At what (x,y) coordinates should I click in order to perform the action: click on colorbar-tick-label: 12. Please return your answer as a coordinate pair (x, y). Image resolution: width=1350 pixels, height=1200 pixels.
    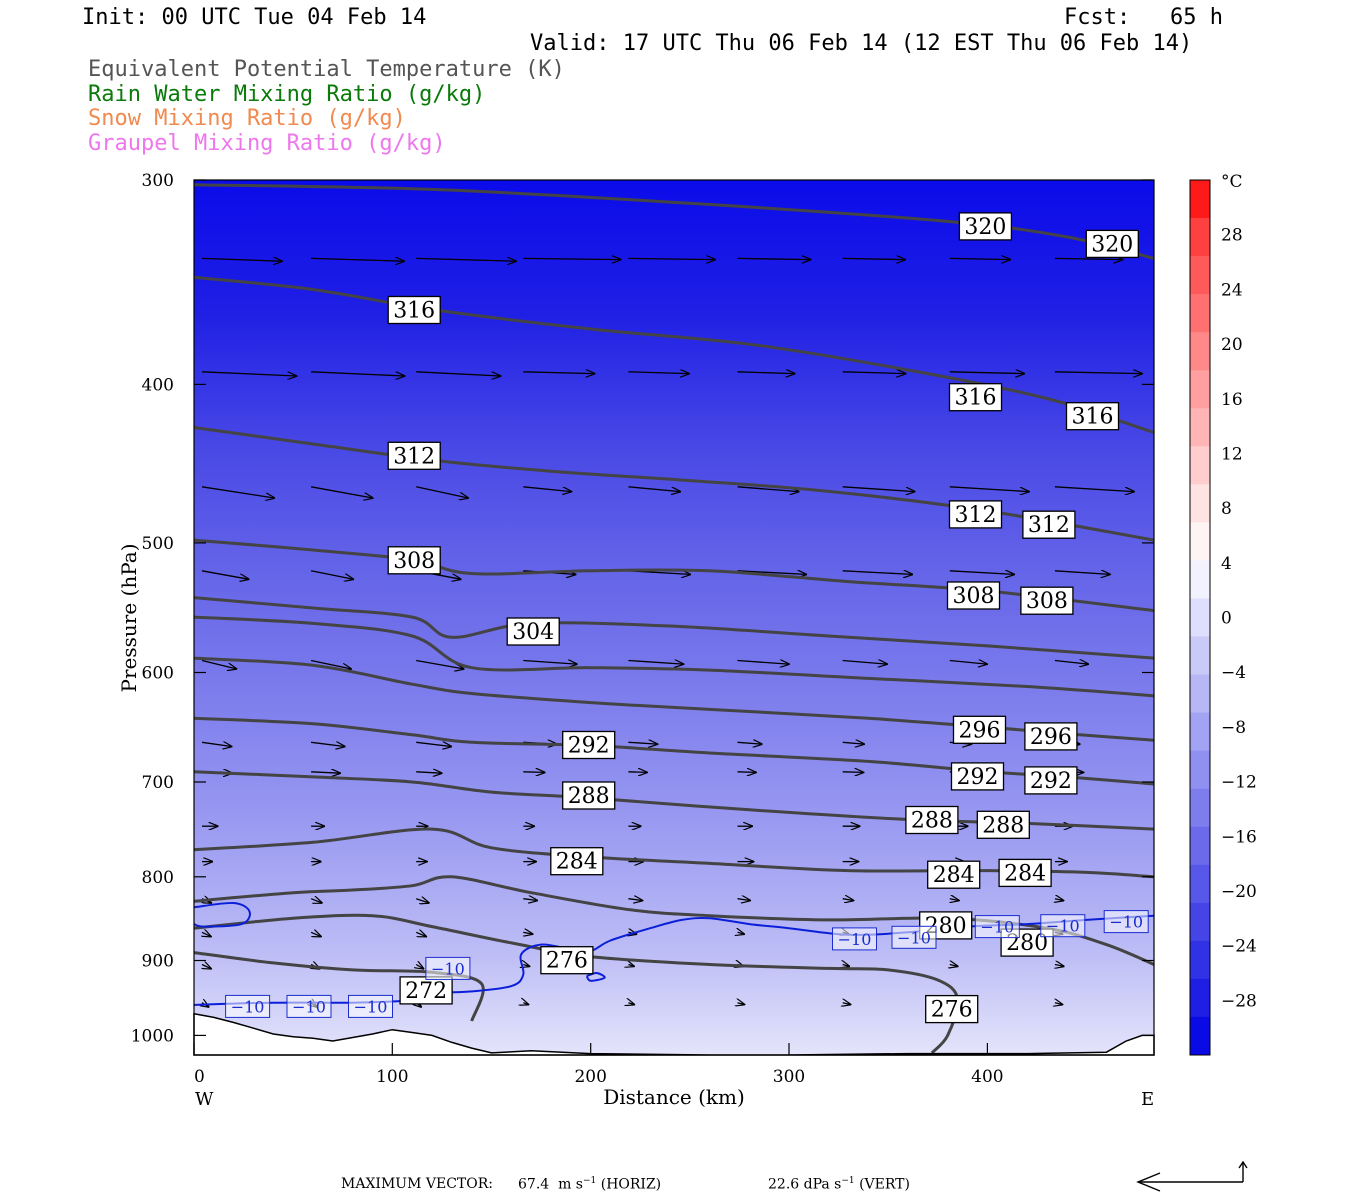
    Looking at the image, I should click on (1232, 454).